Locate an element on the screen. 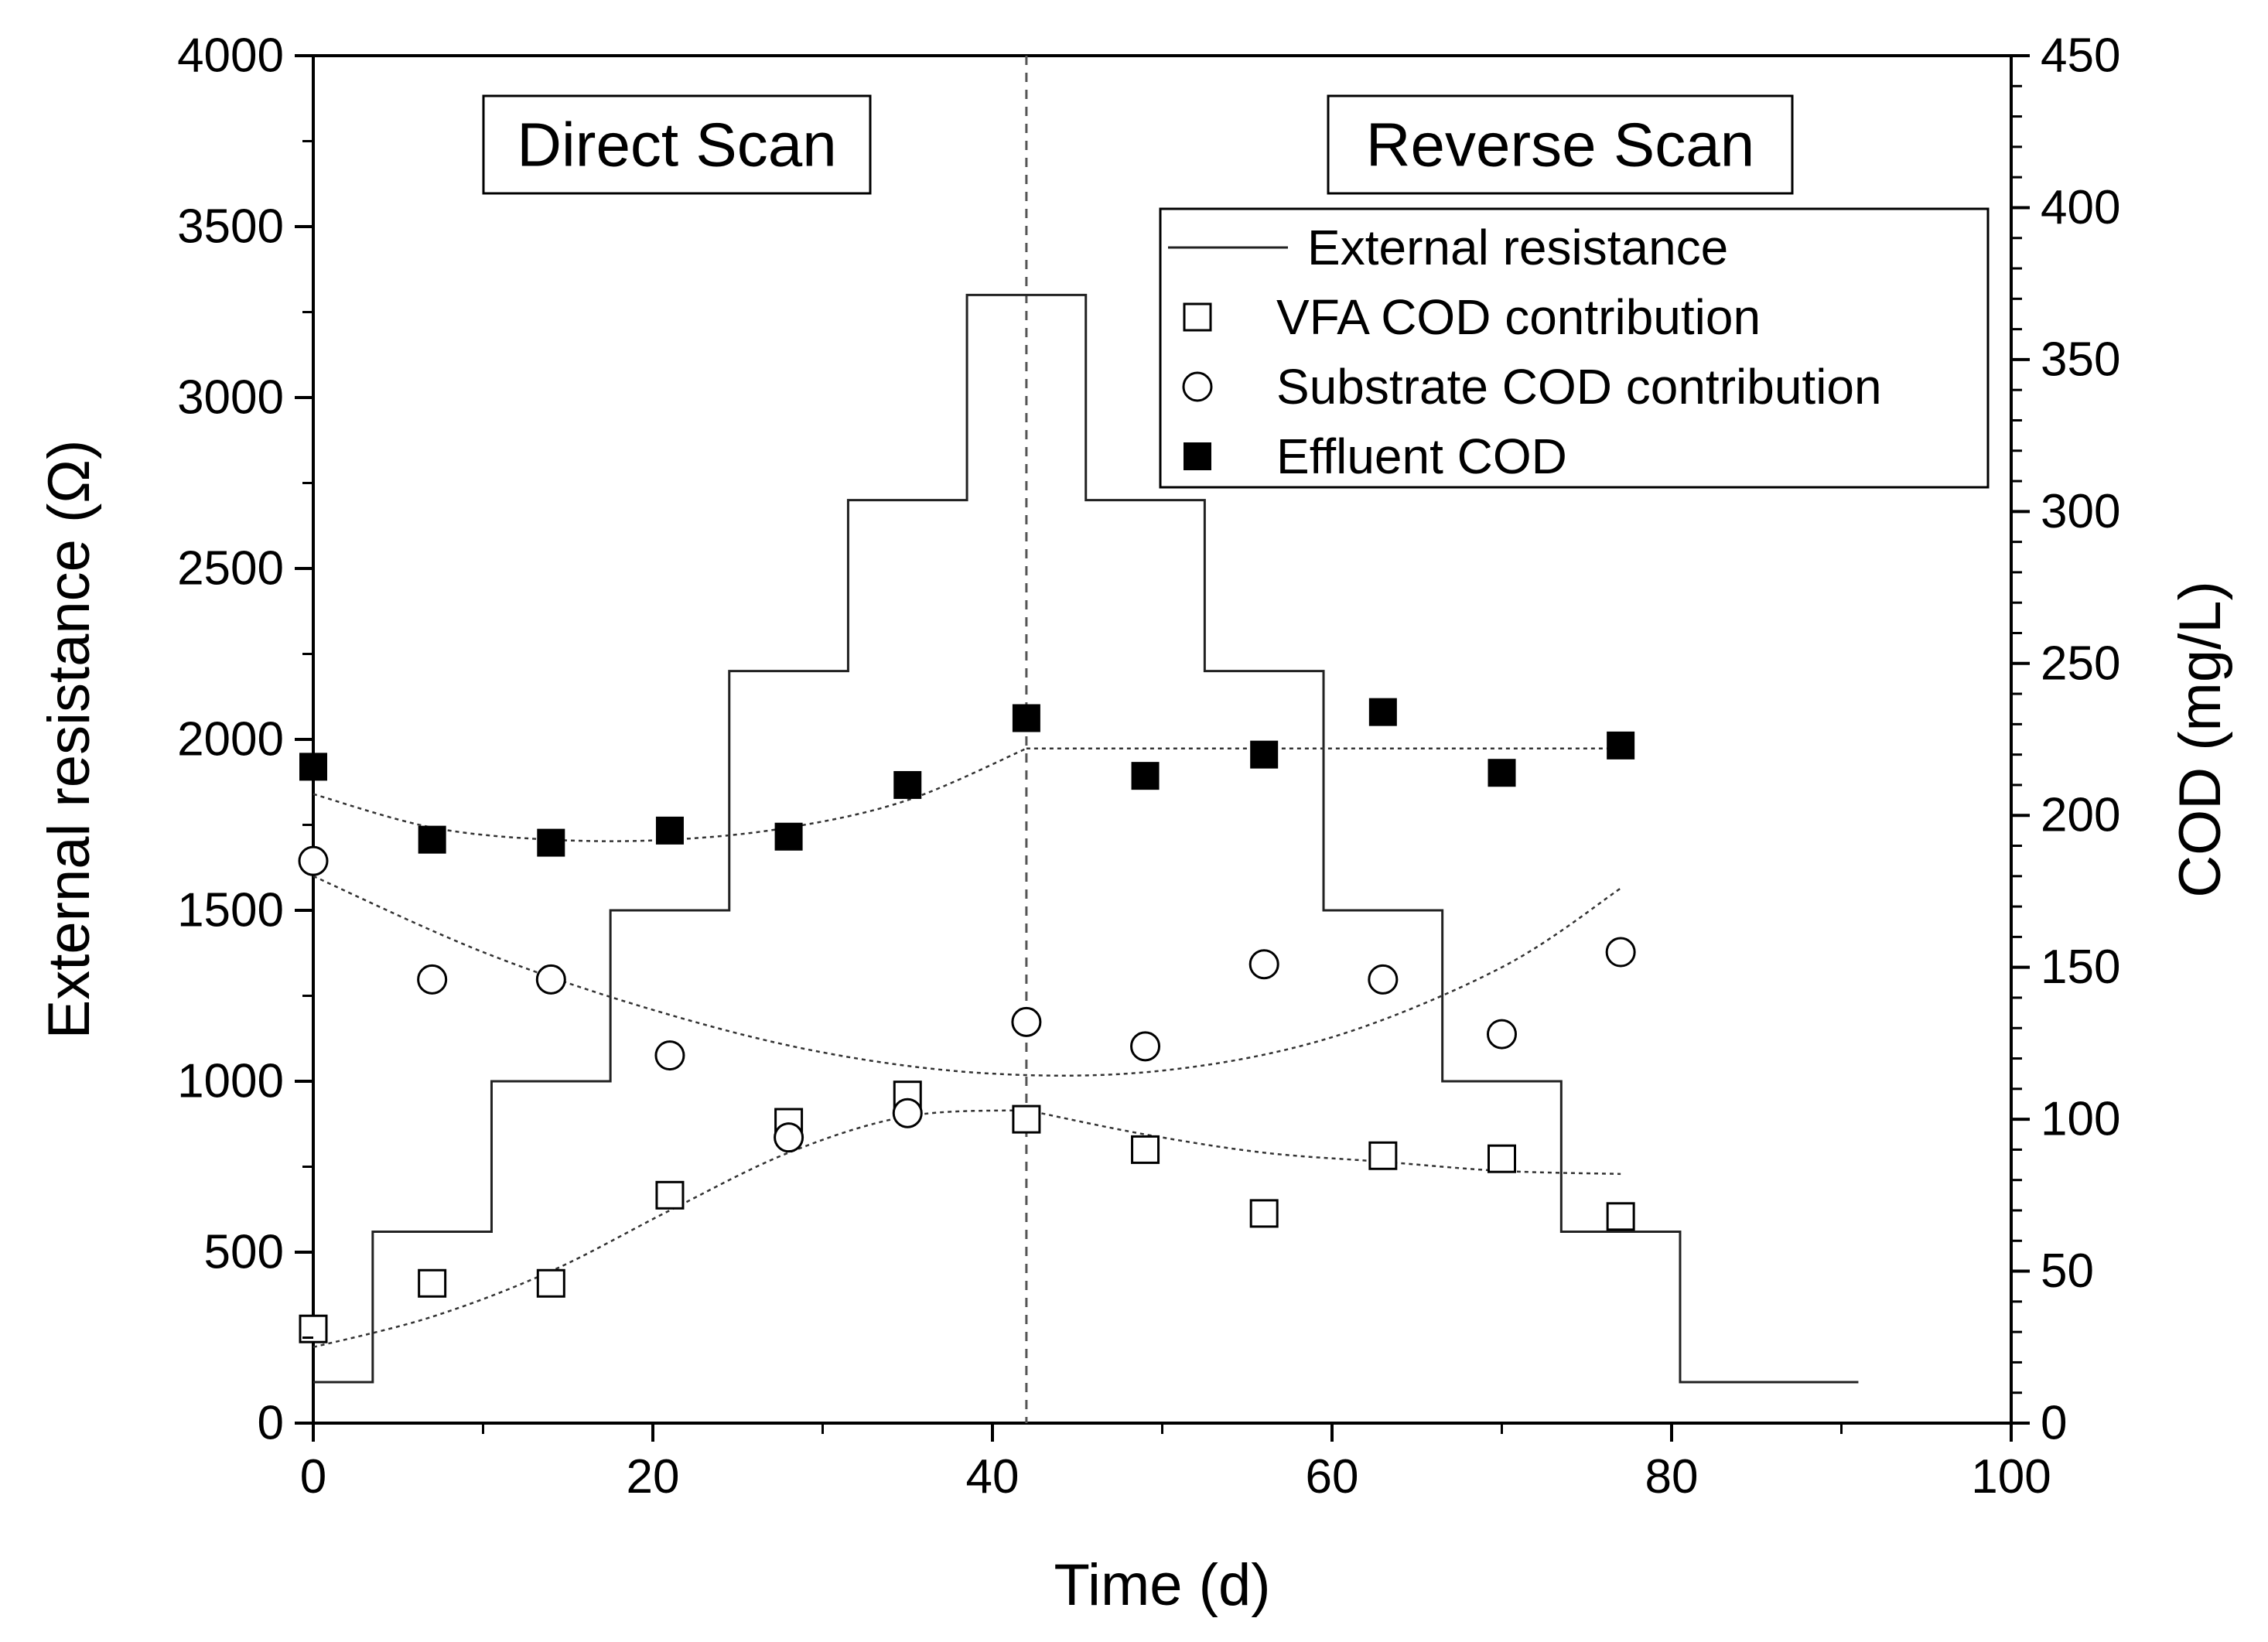 Image resolution: width=2268 pixels, height=1642 pixels. y-left-tick-label: 4000 is located at coordinates (231, 56).